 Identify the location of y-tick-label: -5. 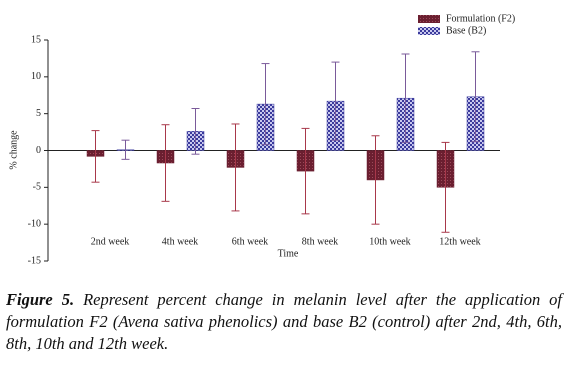
(37, 187).